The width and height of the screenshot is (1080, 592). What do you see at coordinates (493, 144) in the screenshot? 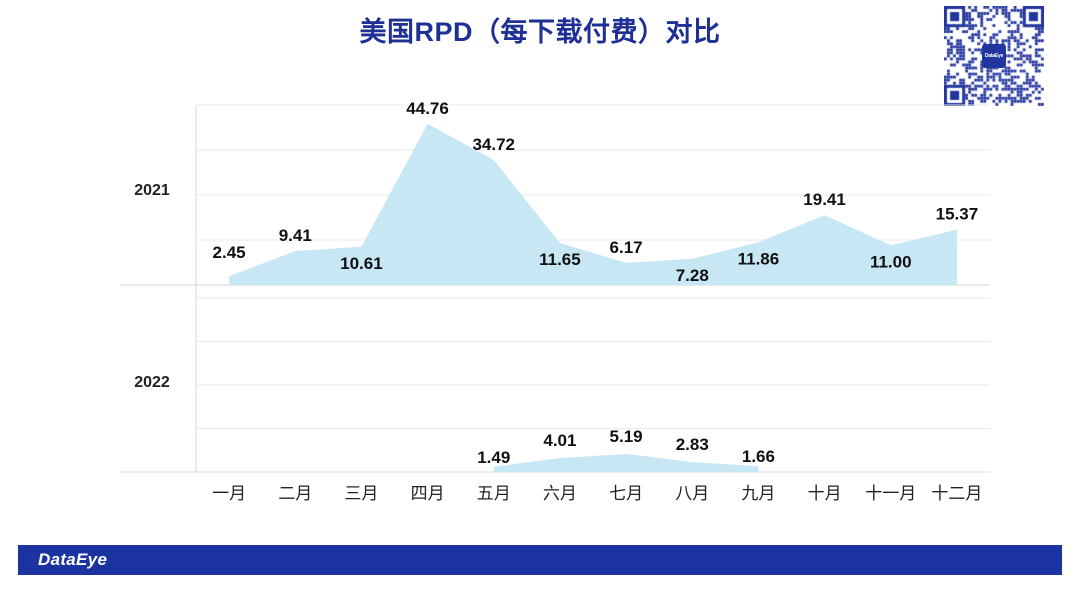
I see `data-value-label: 34.72` at bounding box center [493, 144].